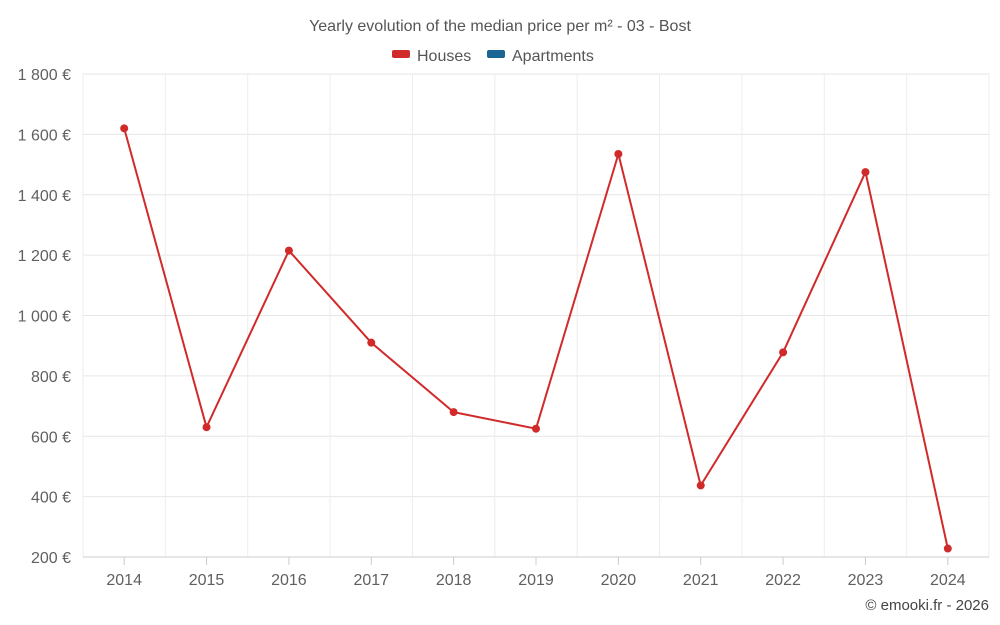 The height and width of the screenshot is (625, 1000). Describe the element at coordinates (536, 580) in the screenshot. I see `x-tick-label: 2019` at that location.